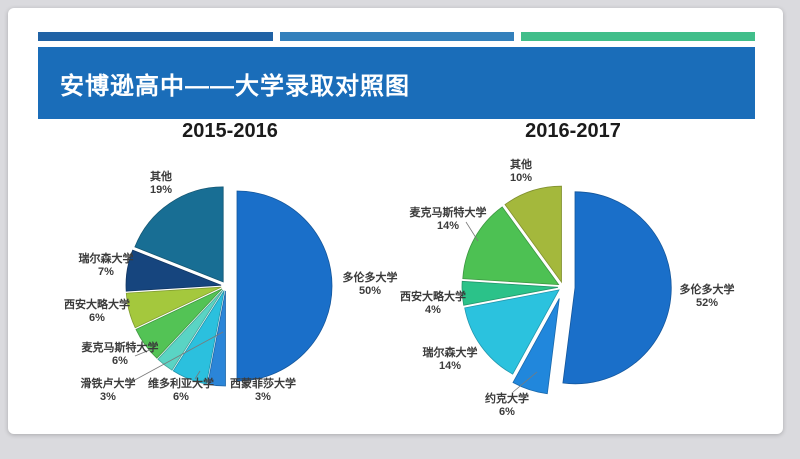 The width and height of the screenshot is (800, 459). I want to click on chart-title-right: 2016-2017, so click(573, 131).